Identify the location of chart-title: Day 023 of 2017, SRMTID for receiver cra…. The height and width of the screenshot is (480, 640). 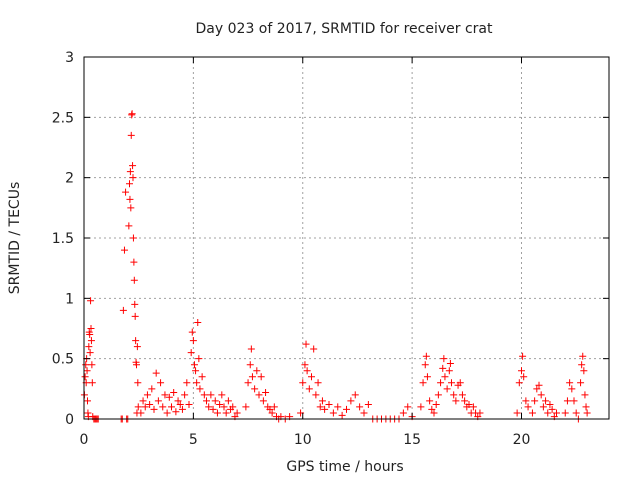
(344, 29).